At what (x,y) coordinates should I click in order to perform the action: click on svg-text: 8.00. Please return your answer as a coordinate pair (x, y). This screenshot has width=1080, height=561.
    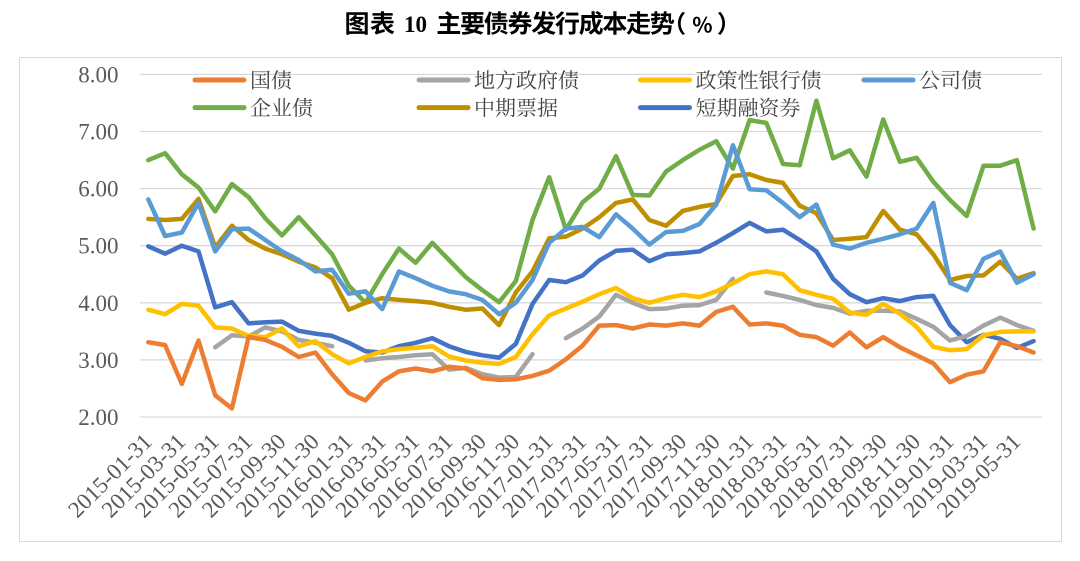
    Looking at the image, I should click on (98, 74).